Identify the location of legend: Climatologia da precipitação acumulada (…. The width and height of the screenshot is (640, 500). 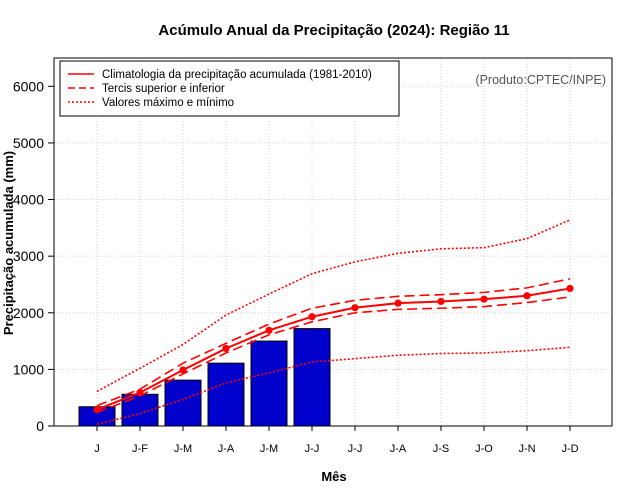
(229, 88).